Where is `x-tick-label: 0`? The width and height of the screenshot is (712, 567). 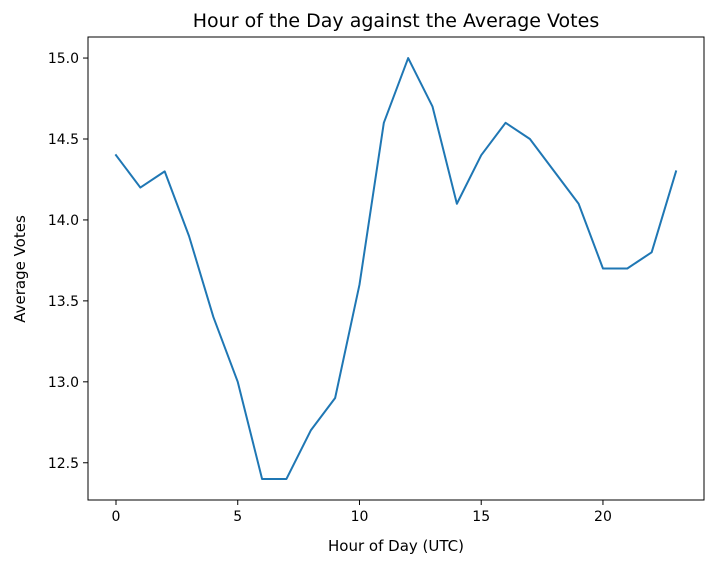
x-tick-label: 0 is located at coordinates (116, 517).